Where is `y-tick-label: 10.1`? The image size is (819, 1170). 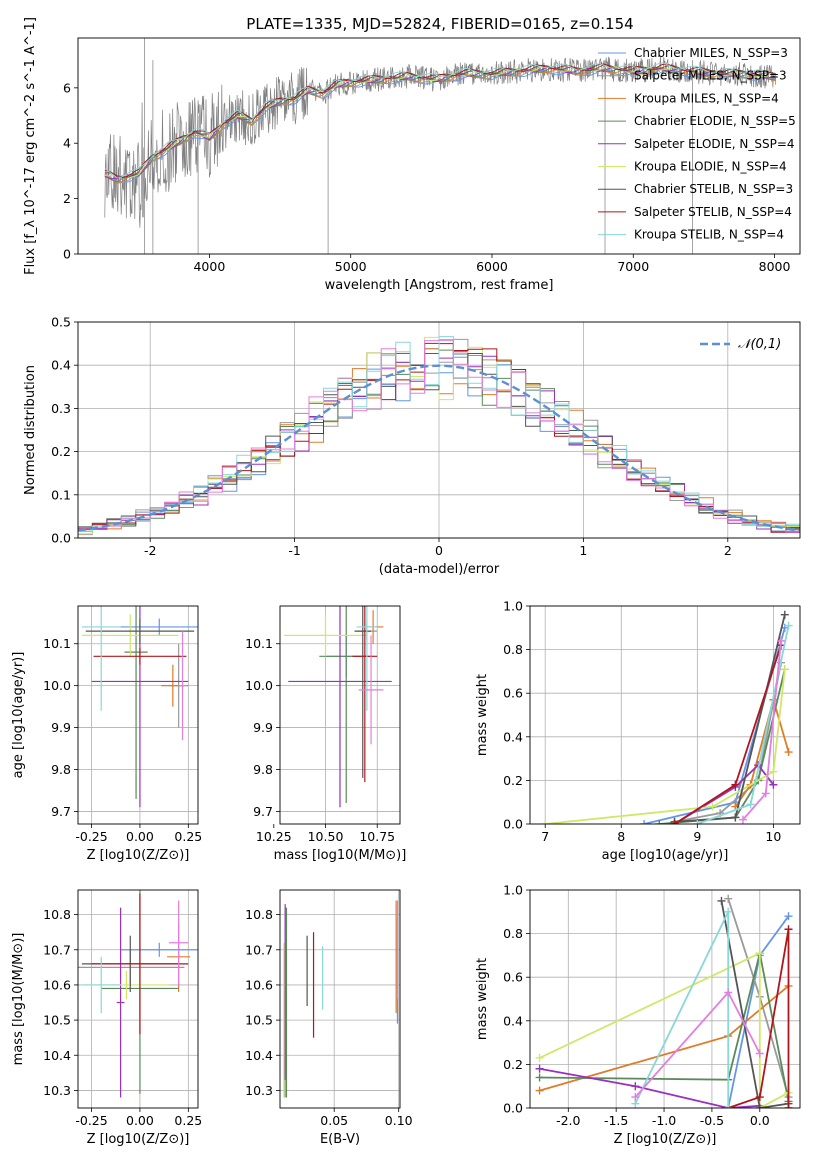 y-tick-label: 10.1 is located at coordinates (57, 643).